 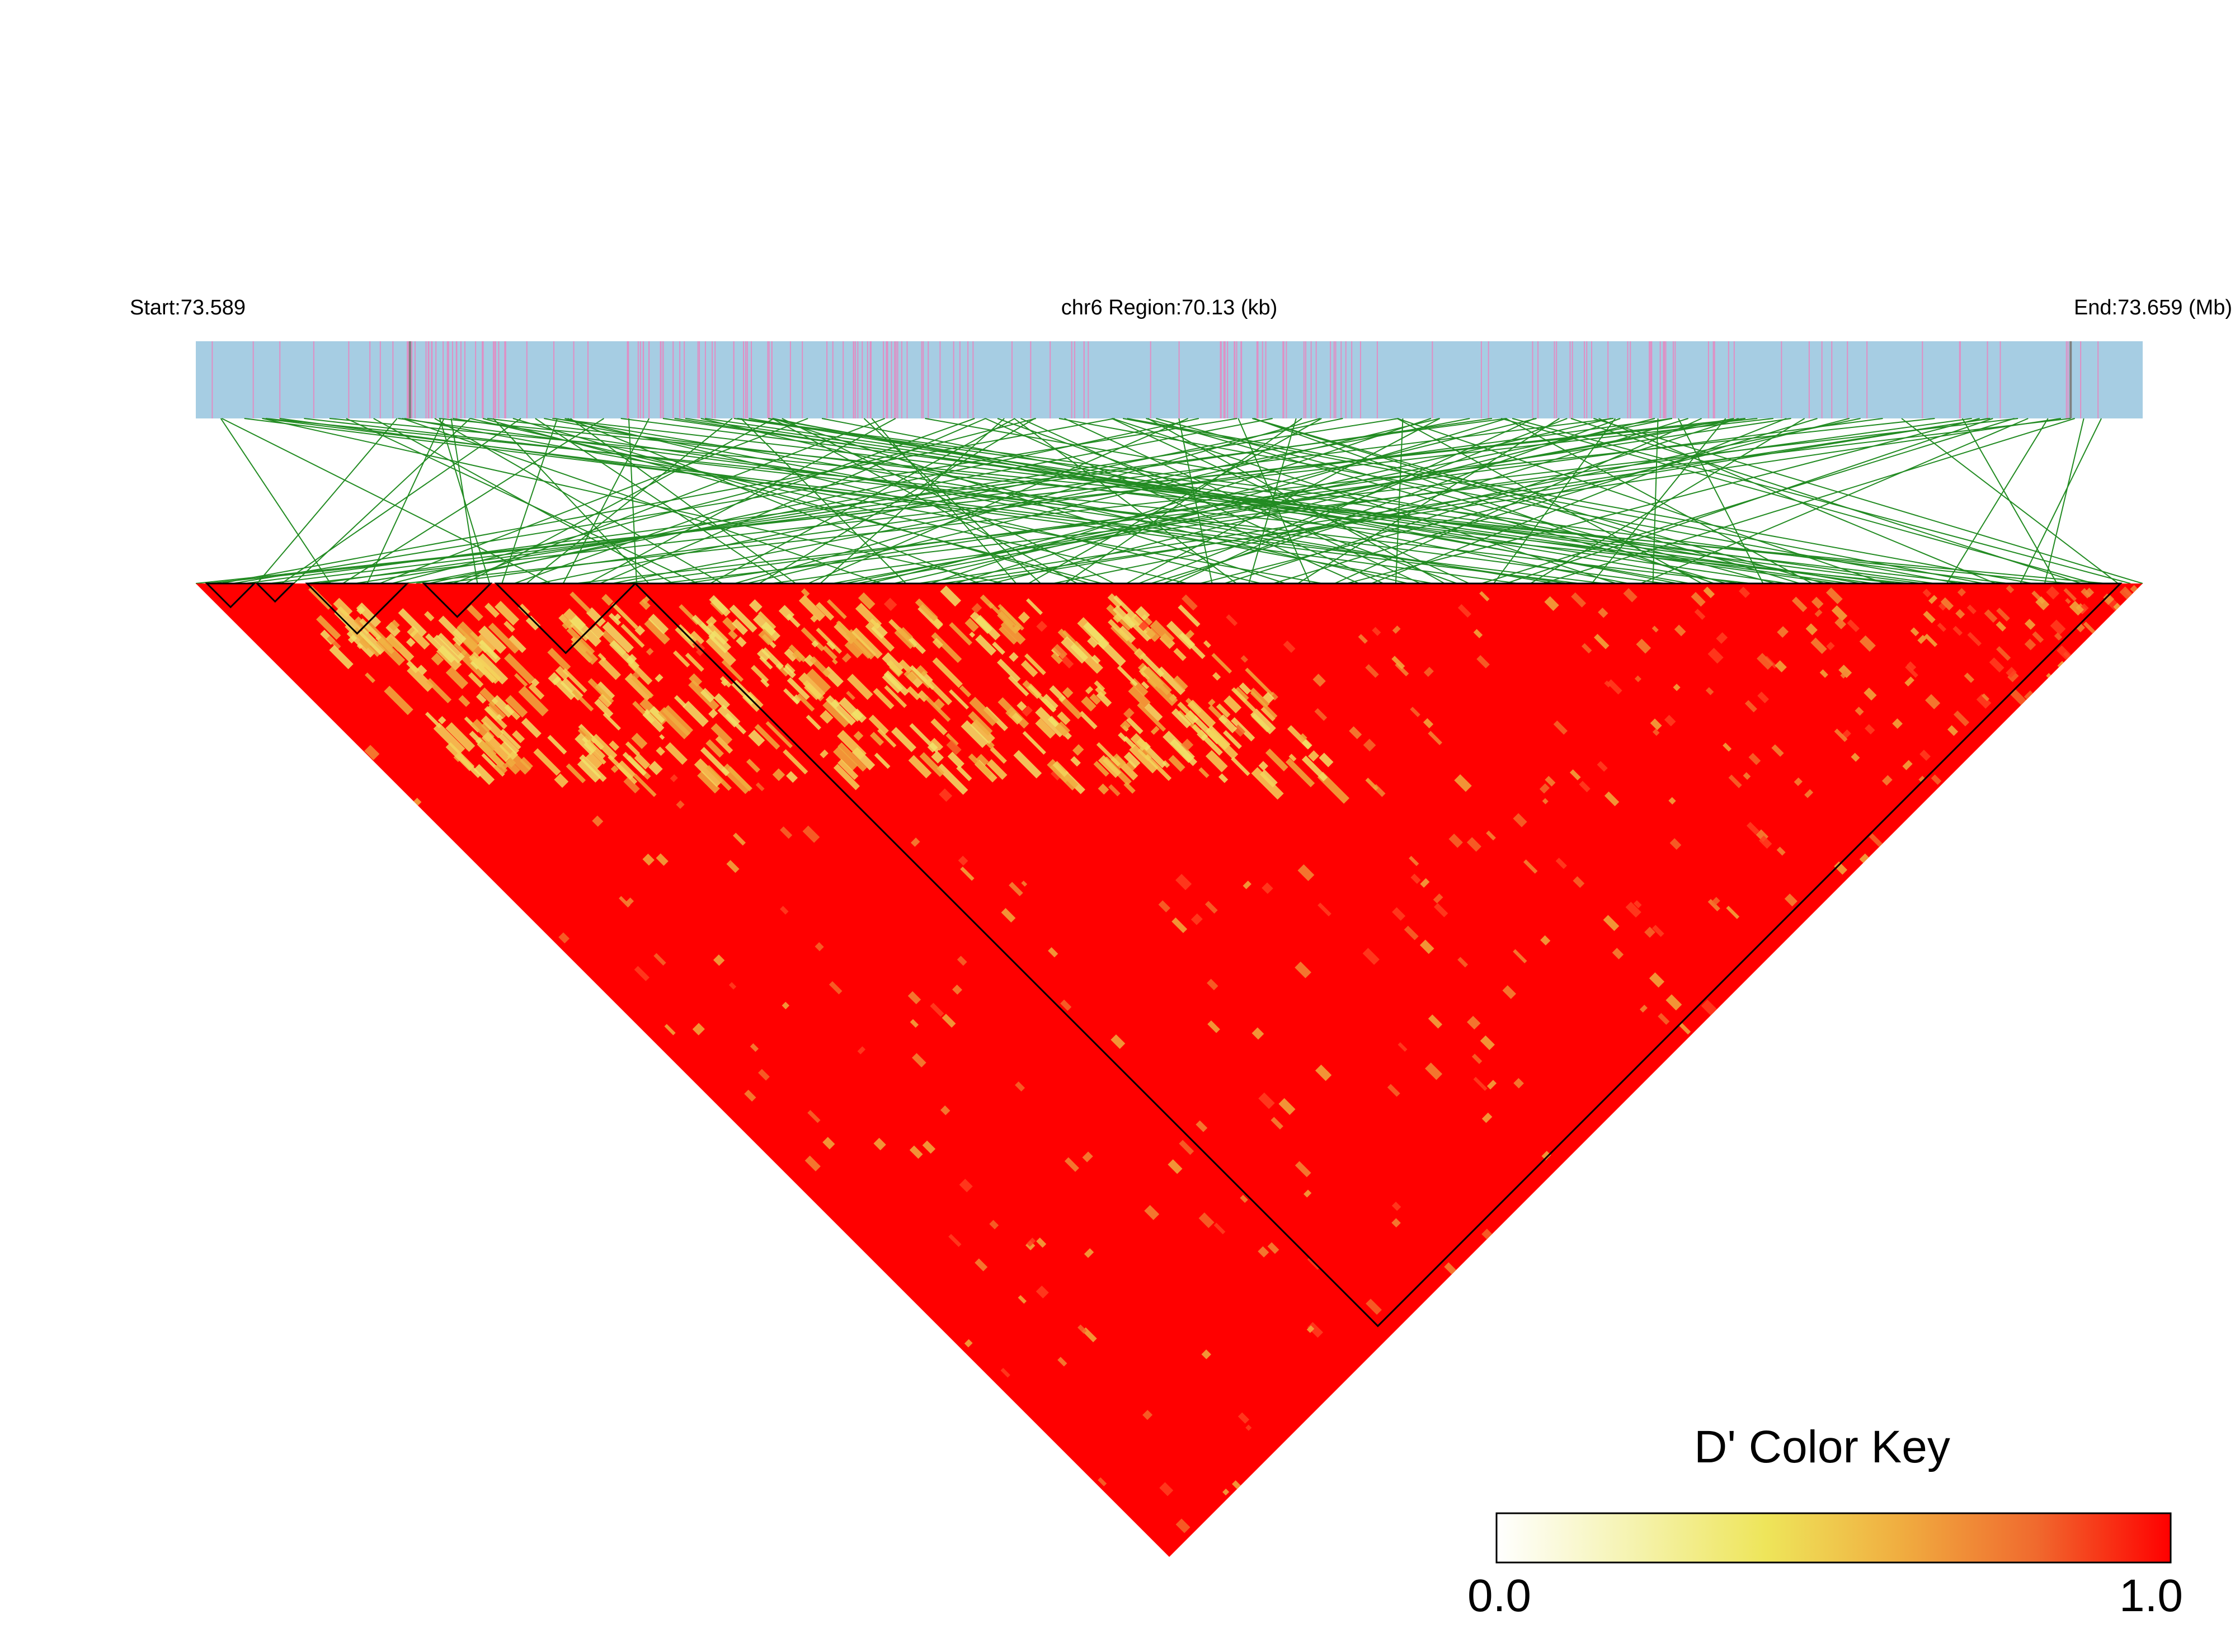 I want to click on snp-bar-background, so click(x=1169, y=379).